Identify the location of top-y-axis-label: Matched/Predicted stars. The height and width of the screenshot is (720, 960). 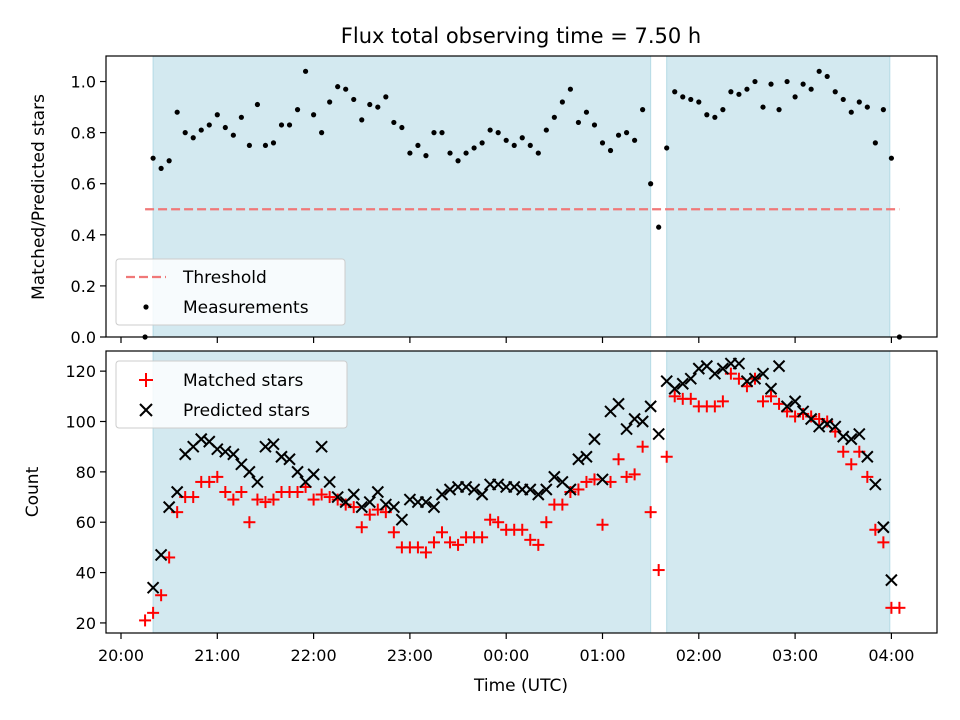
(39, 197).